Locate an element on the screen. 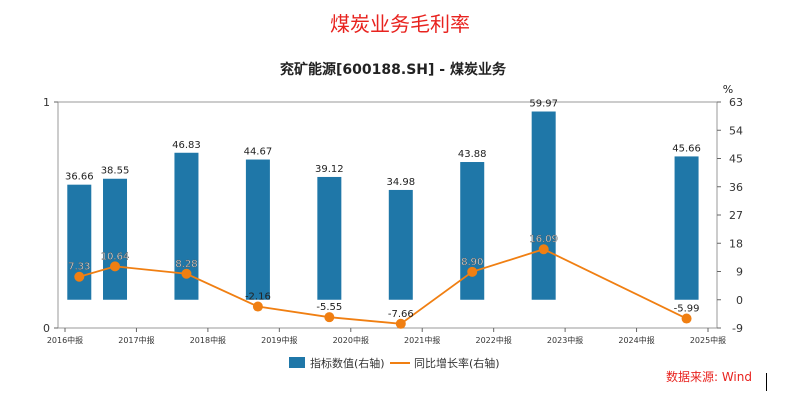  right-axis-tick-label: 0 is located at coordinates (739, 300).